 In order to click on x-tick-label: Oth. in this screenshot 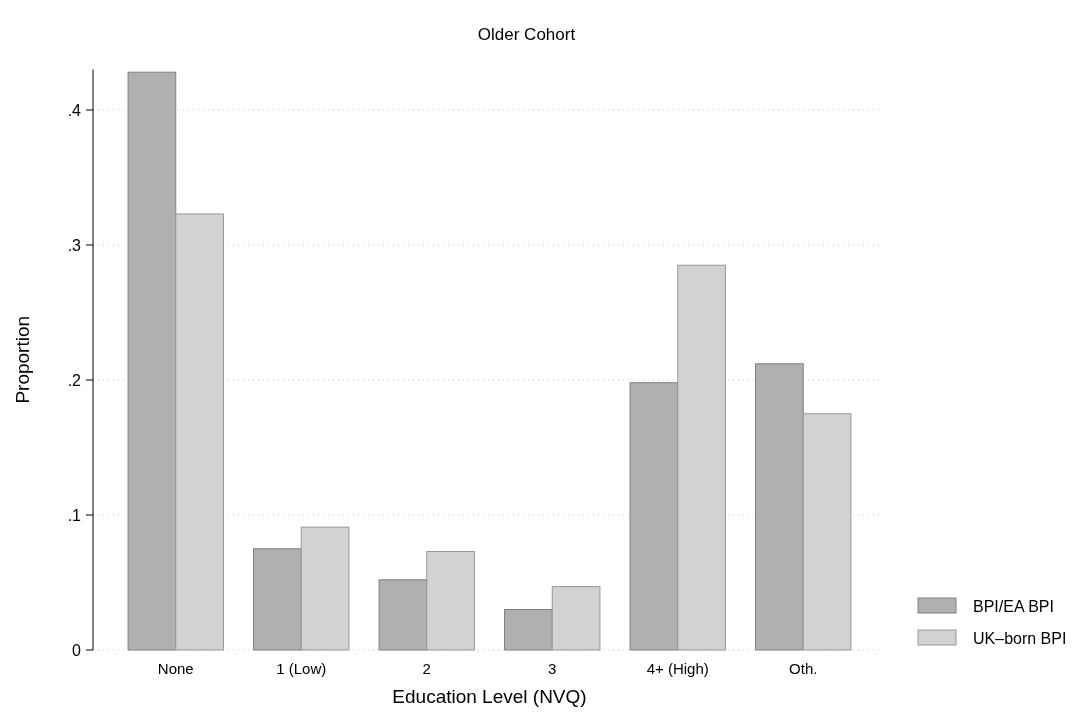, I will do `click(803, 668)`.